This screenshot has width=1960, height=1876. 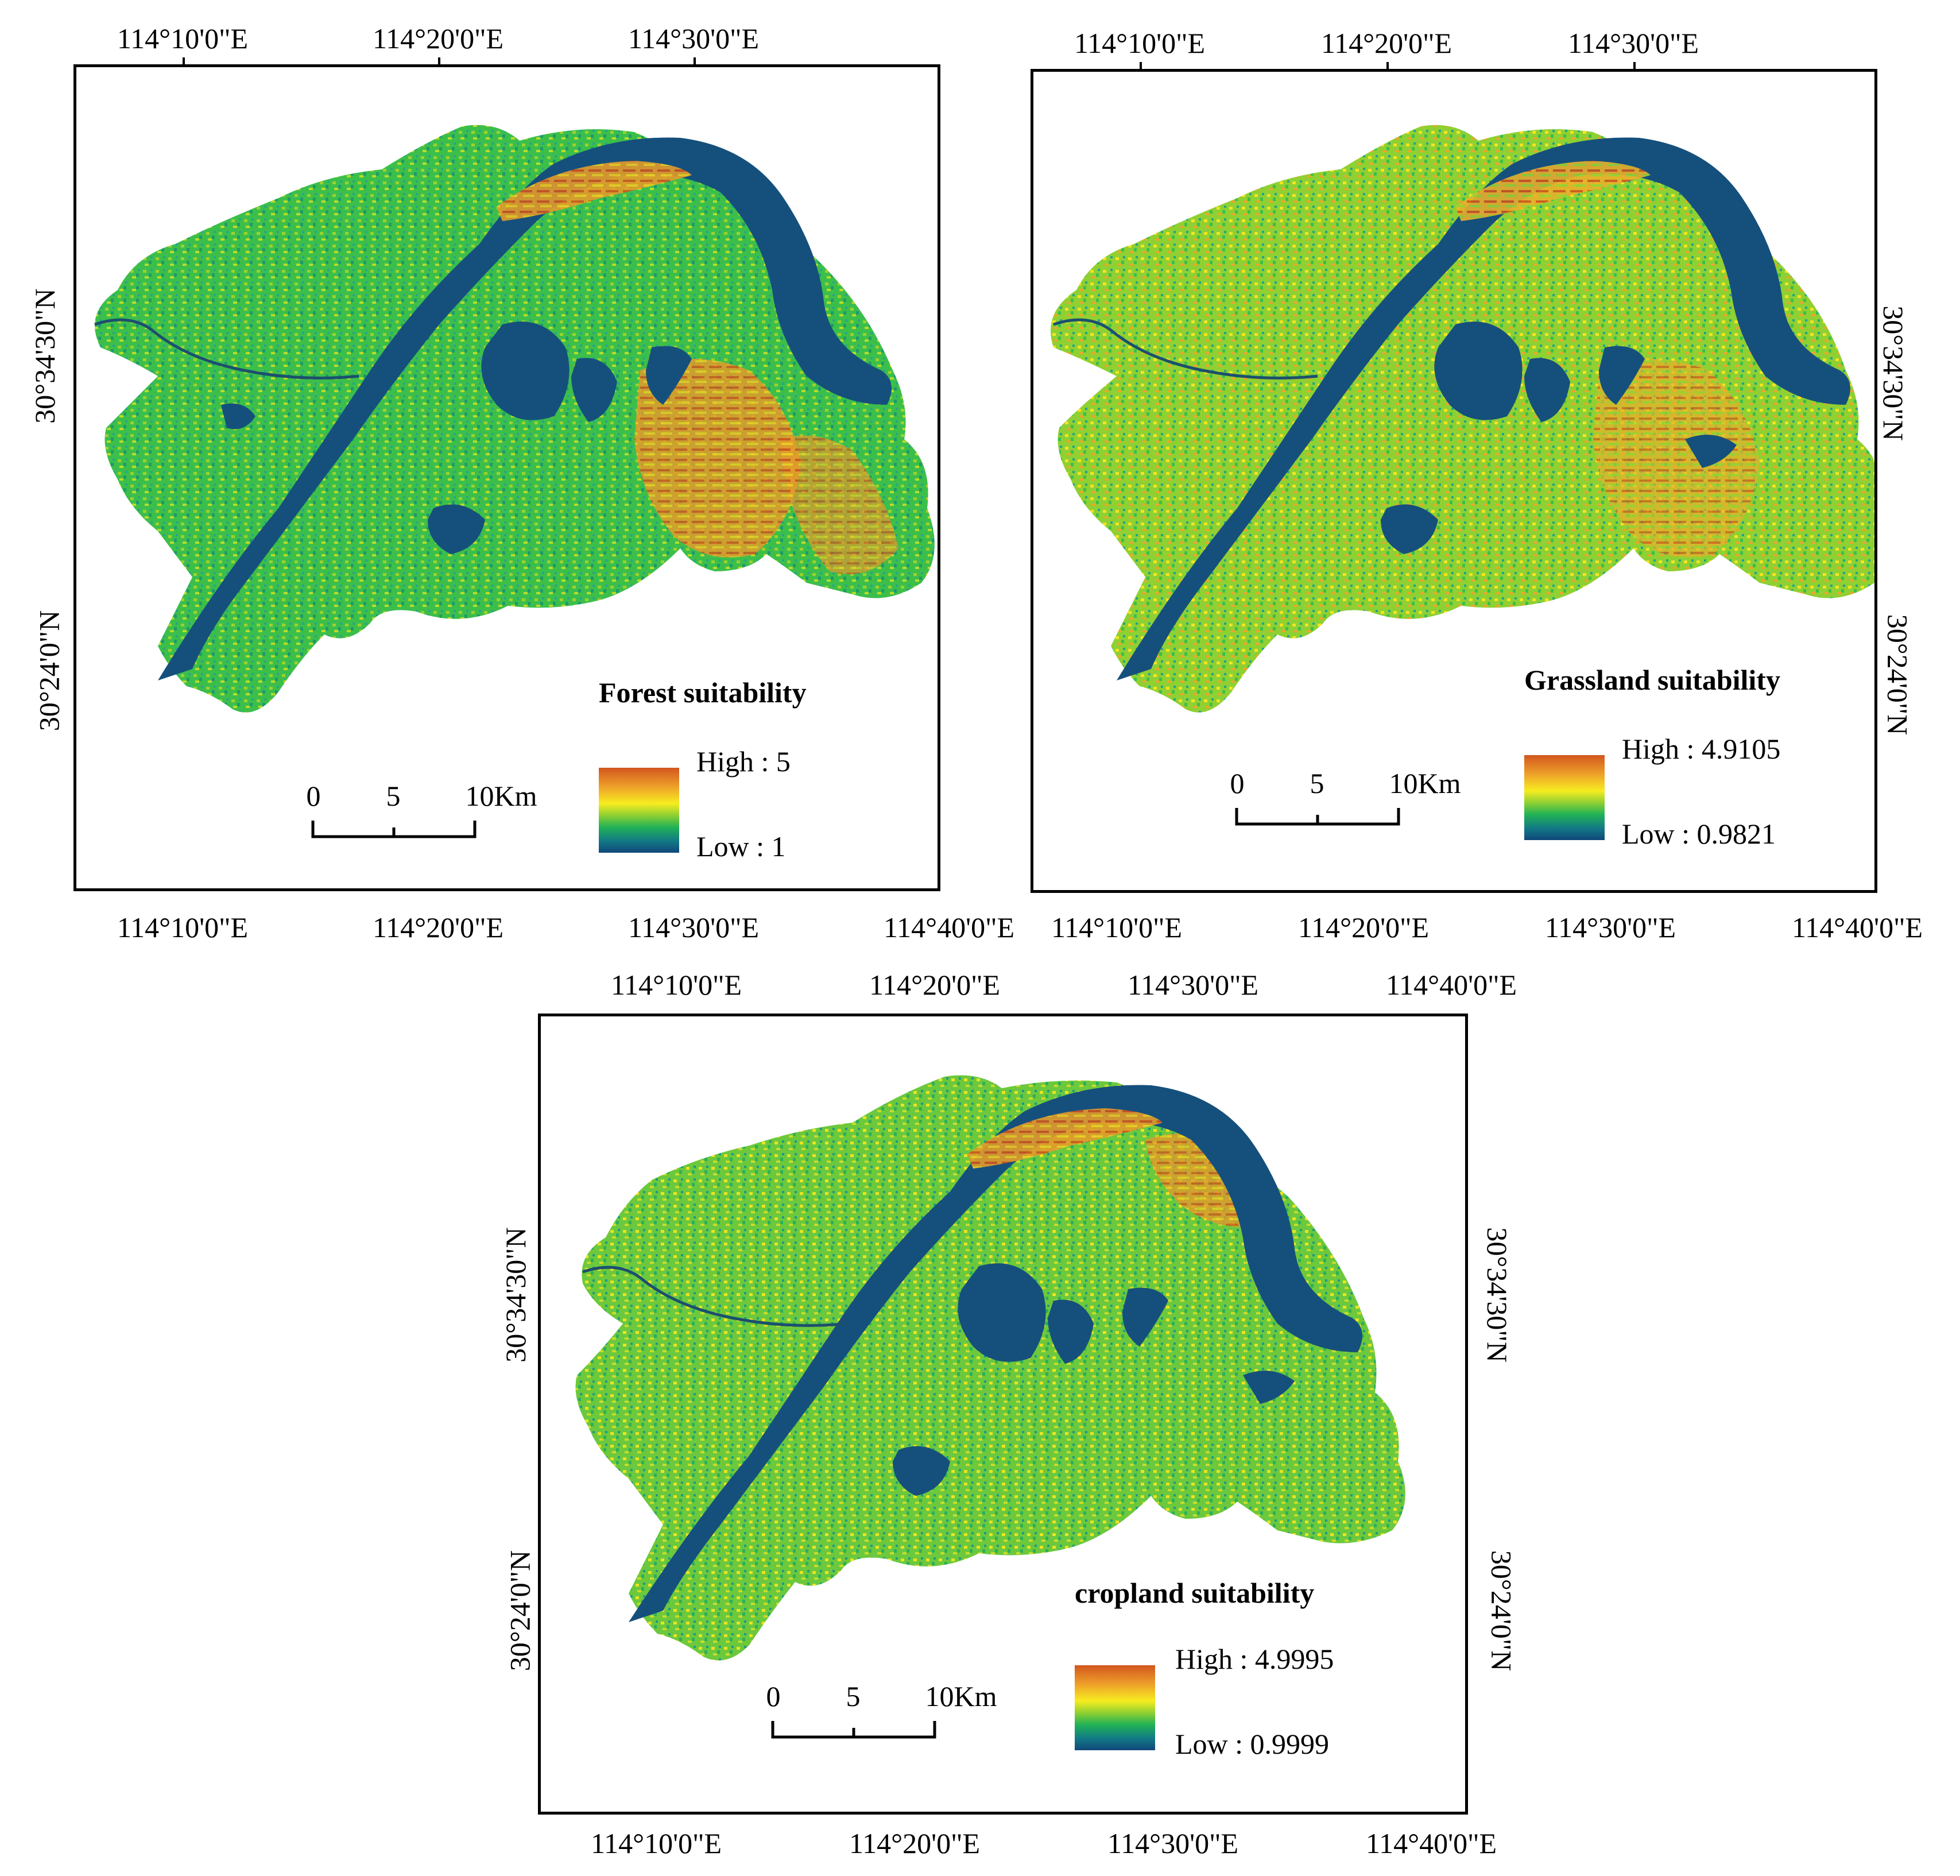 I want to click on legend-low-label: Low : 0.9821, so click(x=1699, y=834).